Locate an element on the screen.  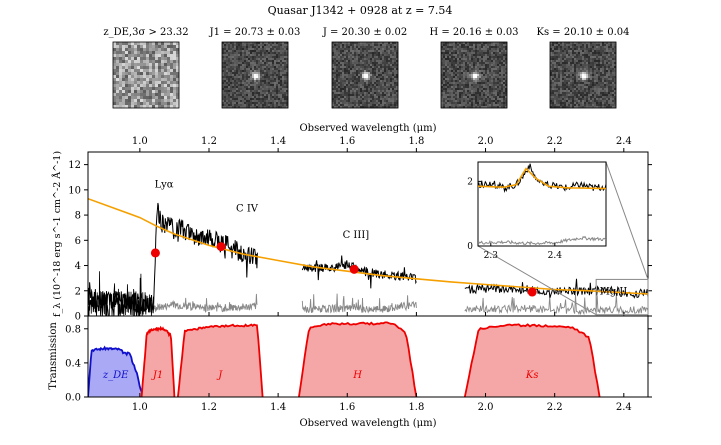
inset-x-tick-label: 2.3 is located at coordinates (491, 256).